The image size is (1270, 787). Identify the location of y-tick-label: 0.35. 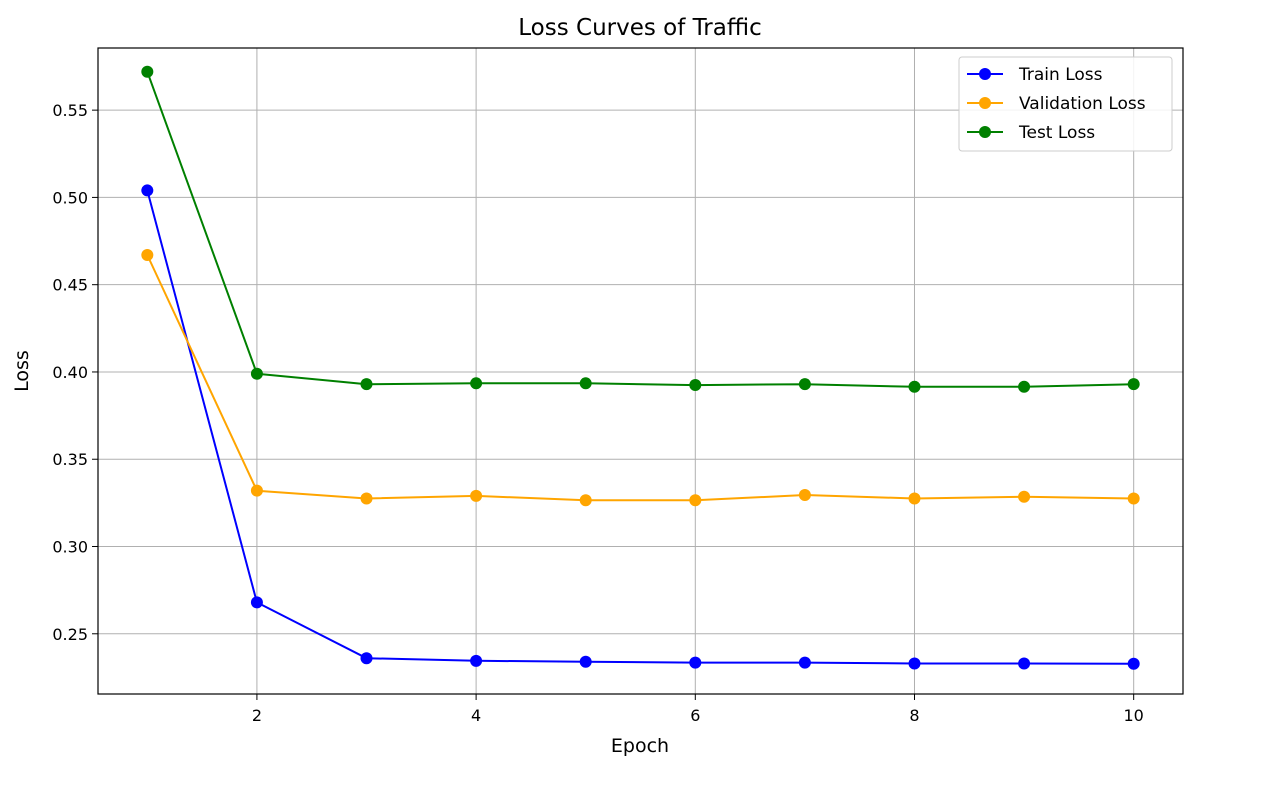
(70, 459).